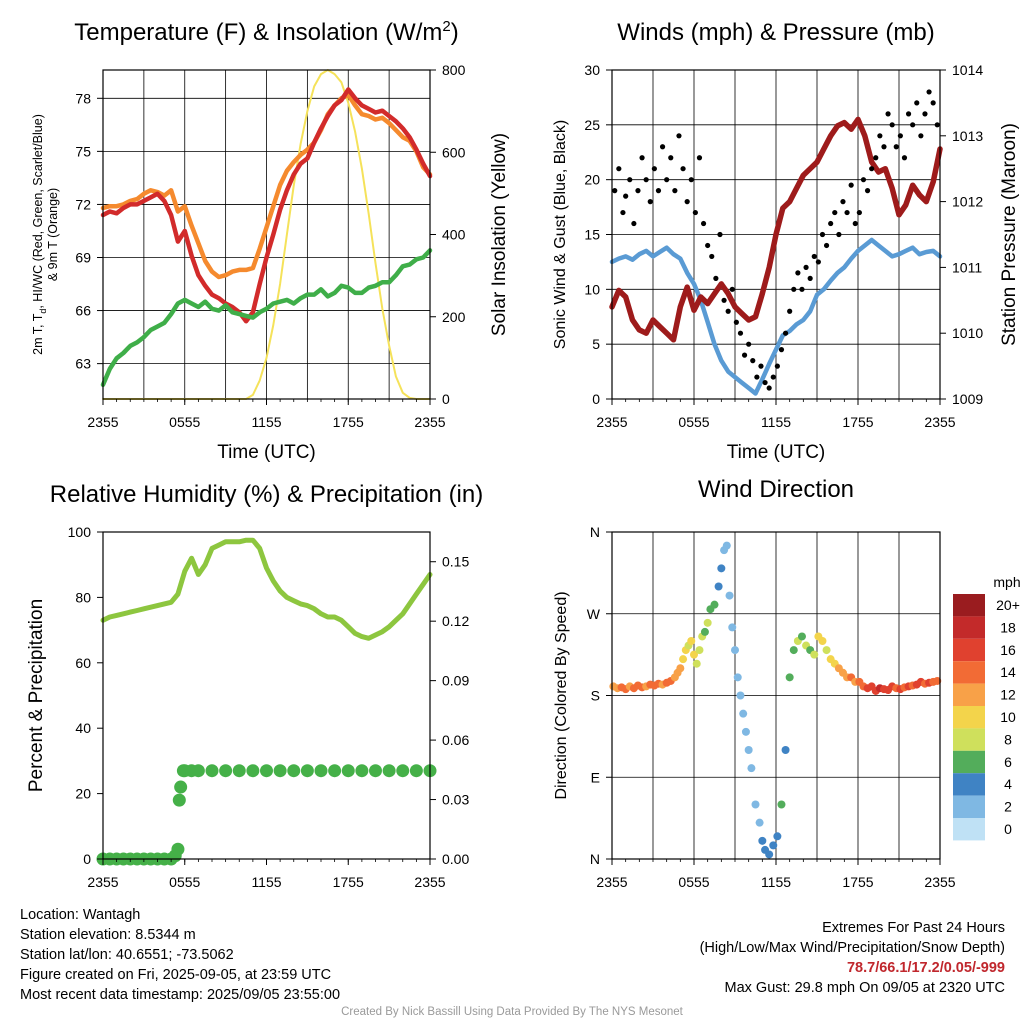  Describe the element at coordinates (455, 800) in the screenshot. I see `y2-tick-label: 0.03` at that location.